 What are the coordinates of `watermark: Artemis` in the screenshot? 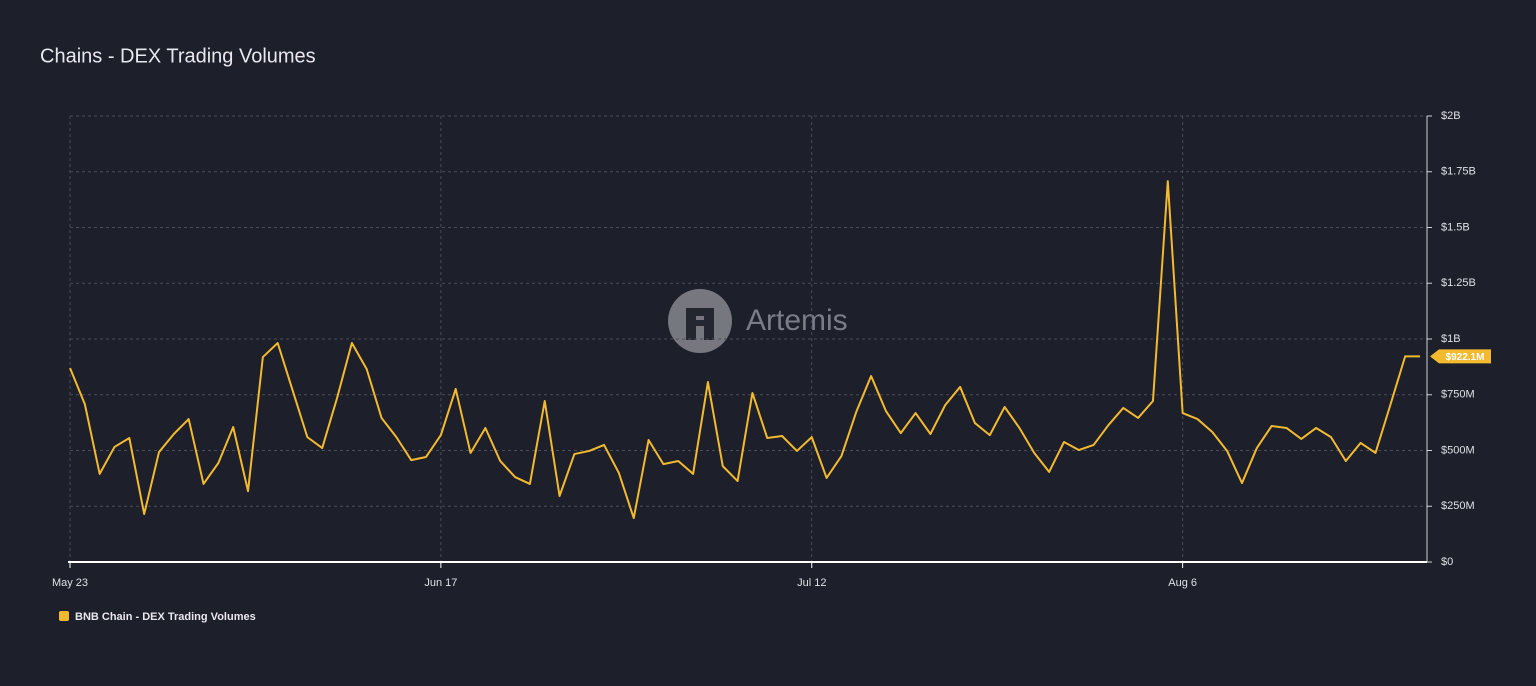 It's located at (758, 321).